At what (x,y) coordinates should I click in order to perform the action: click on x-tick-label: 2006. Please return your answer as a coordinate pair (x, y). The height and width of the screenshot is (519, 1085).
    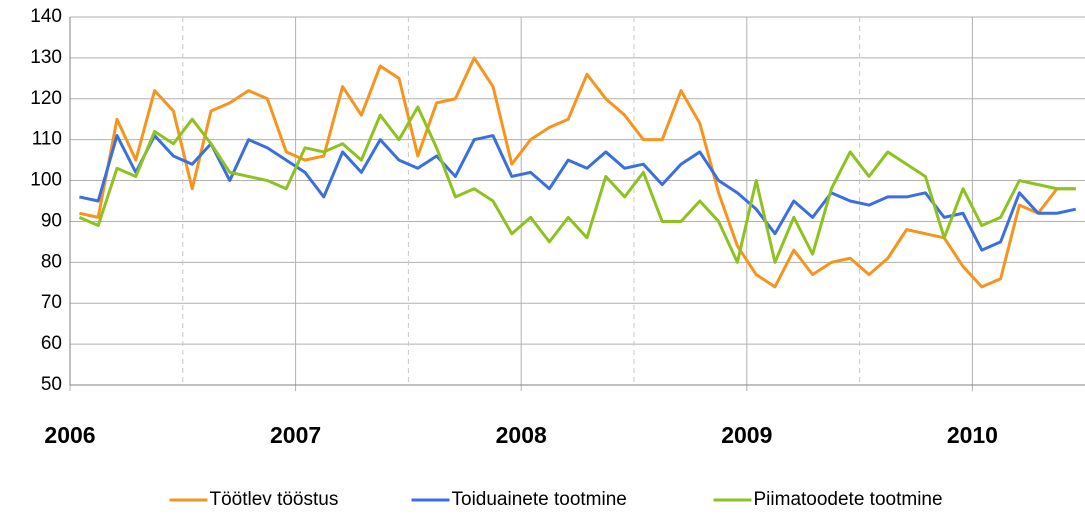
    Looking at the image, I should click on (69, 435).